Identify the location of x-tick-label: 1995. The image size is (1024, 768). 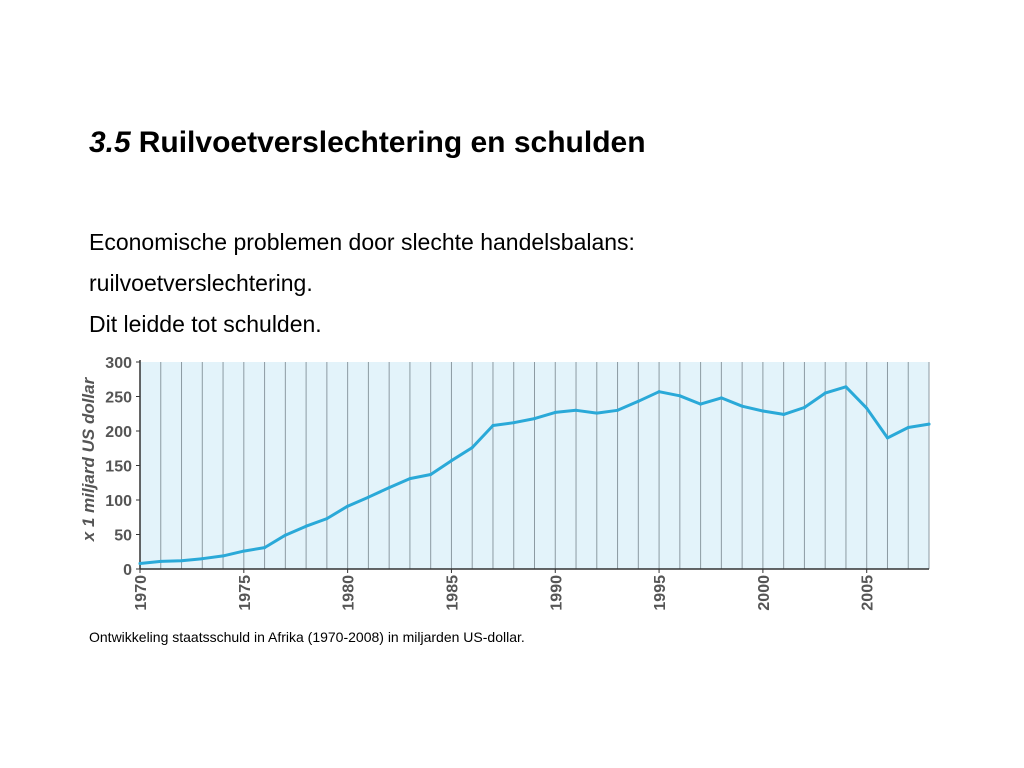
(660, 593).